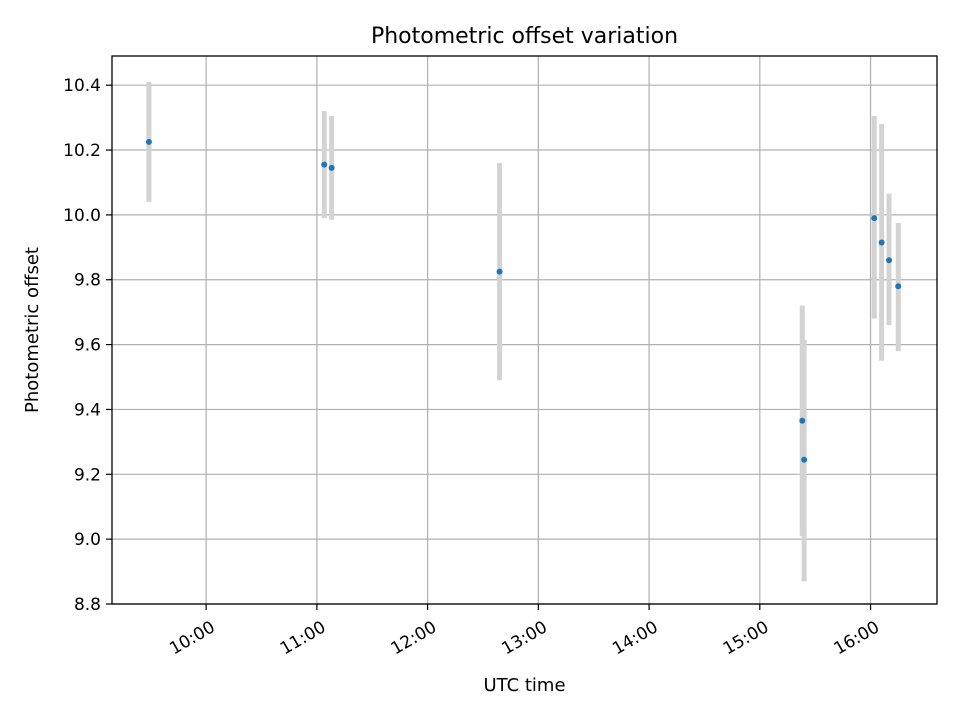  Describe the element at coordinates (82, 216) in the screenshot. I see `y-tick-label: 10.0` at that location.